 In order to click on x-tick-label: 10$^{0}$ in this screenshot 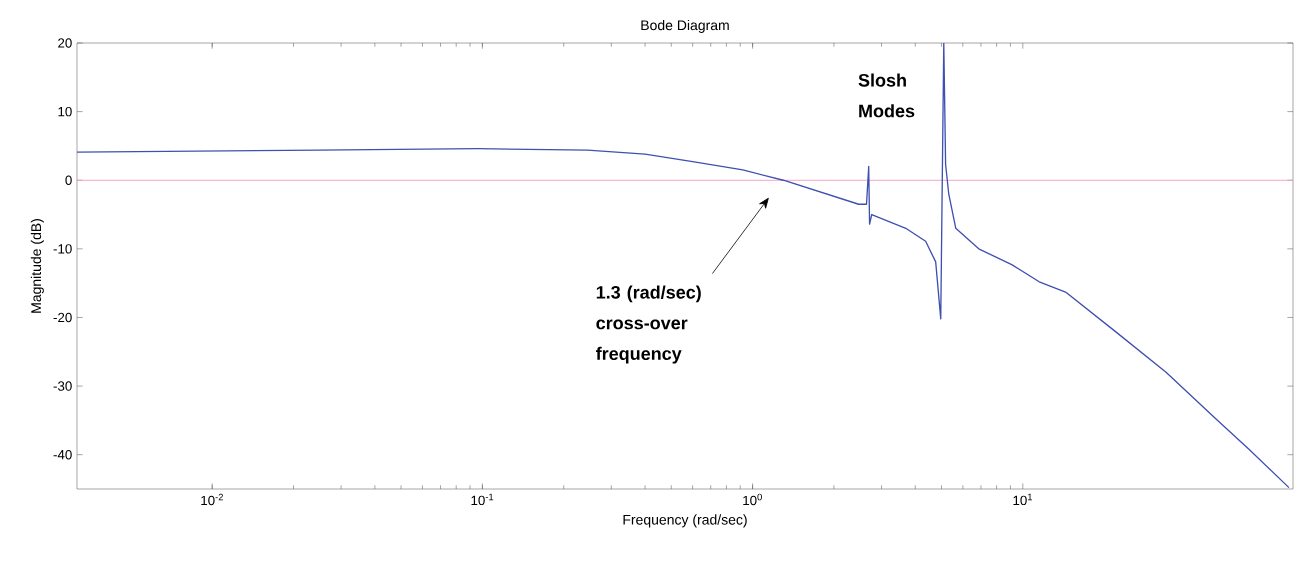, I will do `click(752, 499)`.